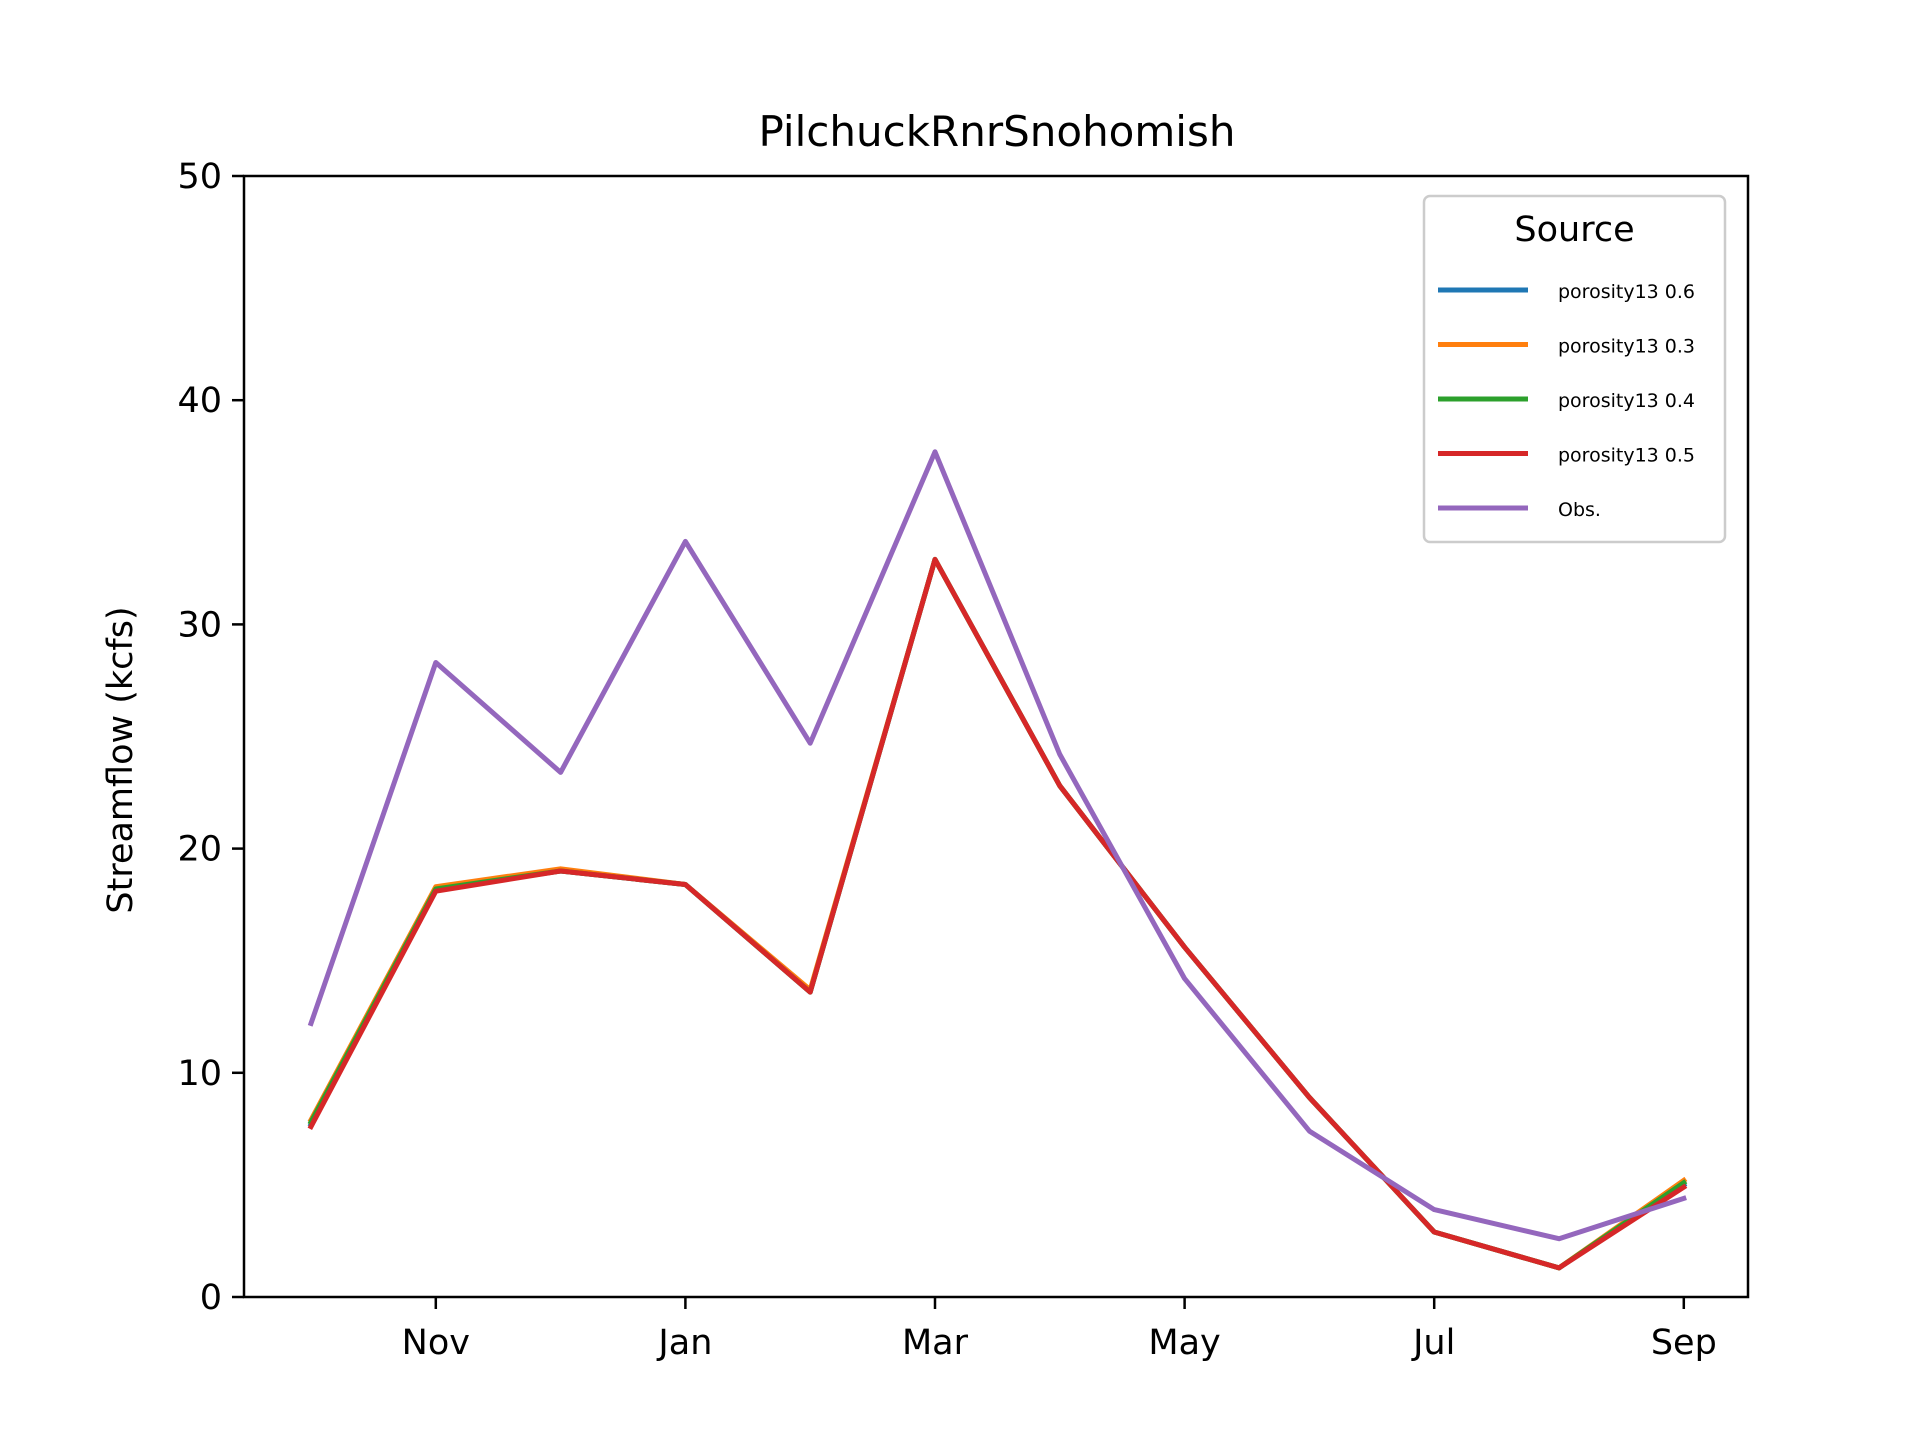 The height and width of the screenshot is (1440, 1920). What do you see at coordinates (199, 850) in the screenshot?
I see `y-tick-label: 20` at bounding box center [199, 850].